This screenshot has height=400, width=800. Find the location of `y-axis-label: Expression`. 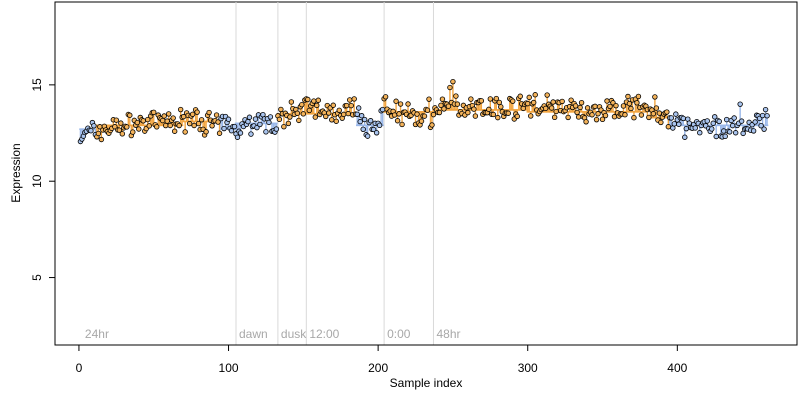

y-axis-label: Expression is located at coordinates (16, 172).